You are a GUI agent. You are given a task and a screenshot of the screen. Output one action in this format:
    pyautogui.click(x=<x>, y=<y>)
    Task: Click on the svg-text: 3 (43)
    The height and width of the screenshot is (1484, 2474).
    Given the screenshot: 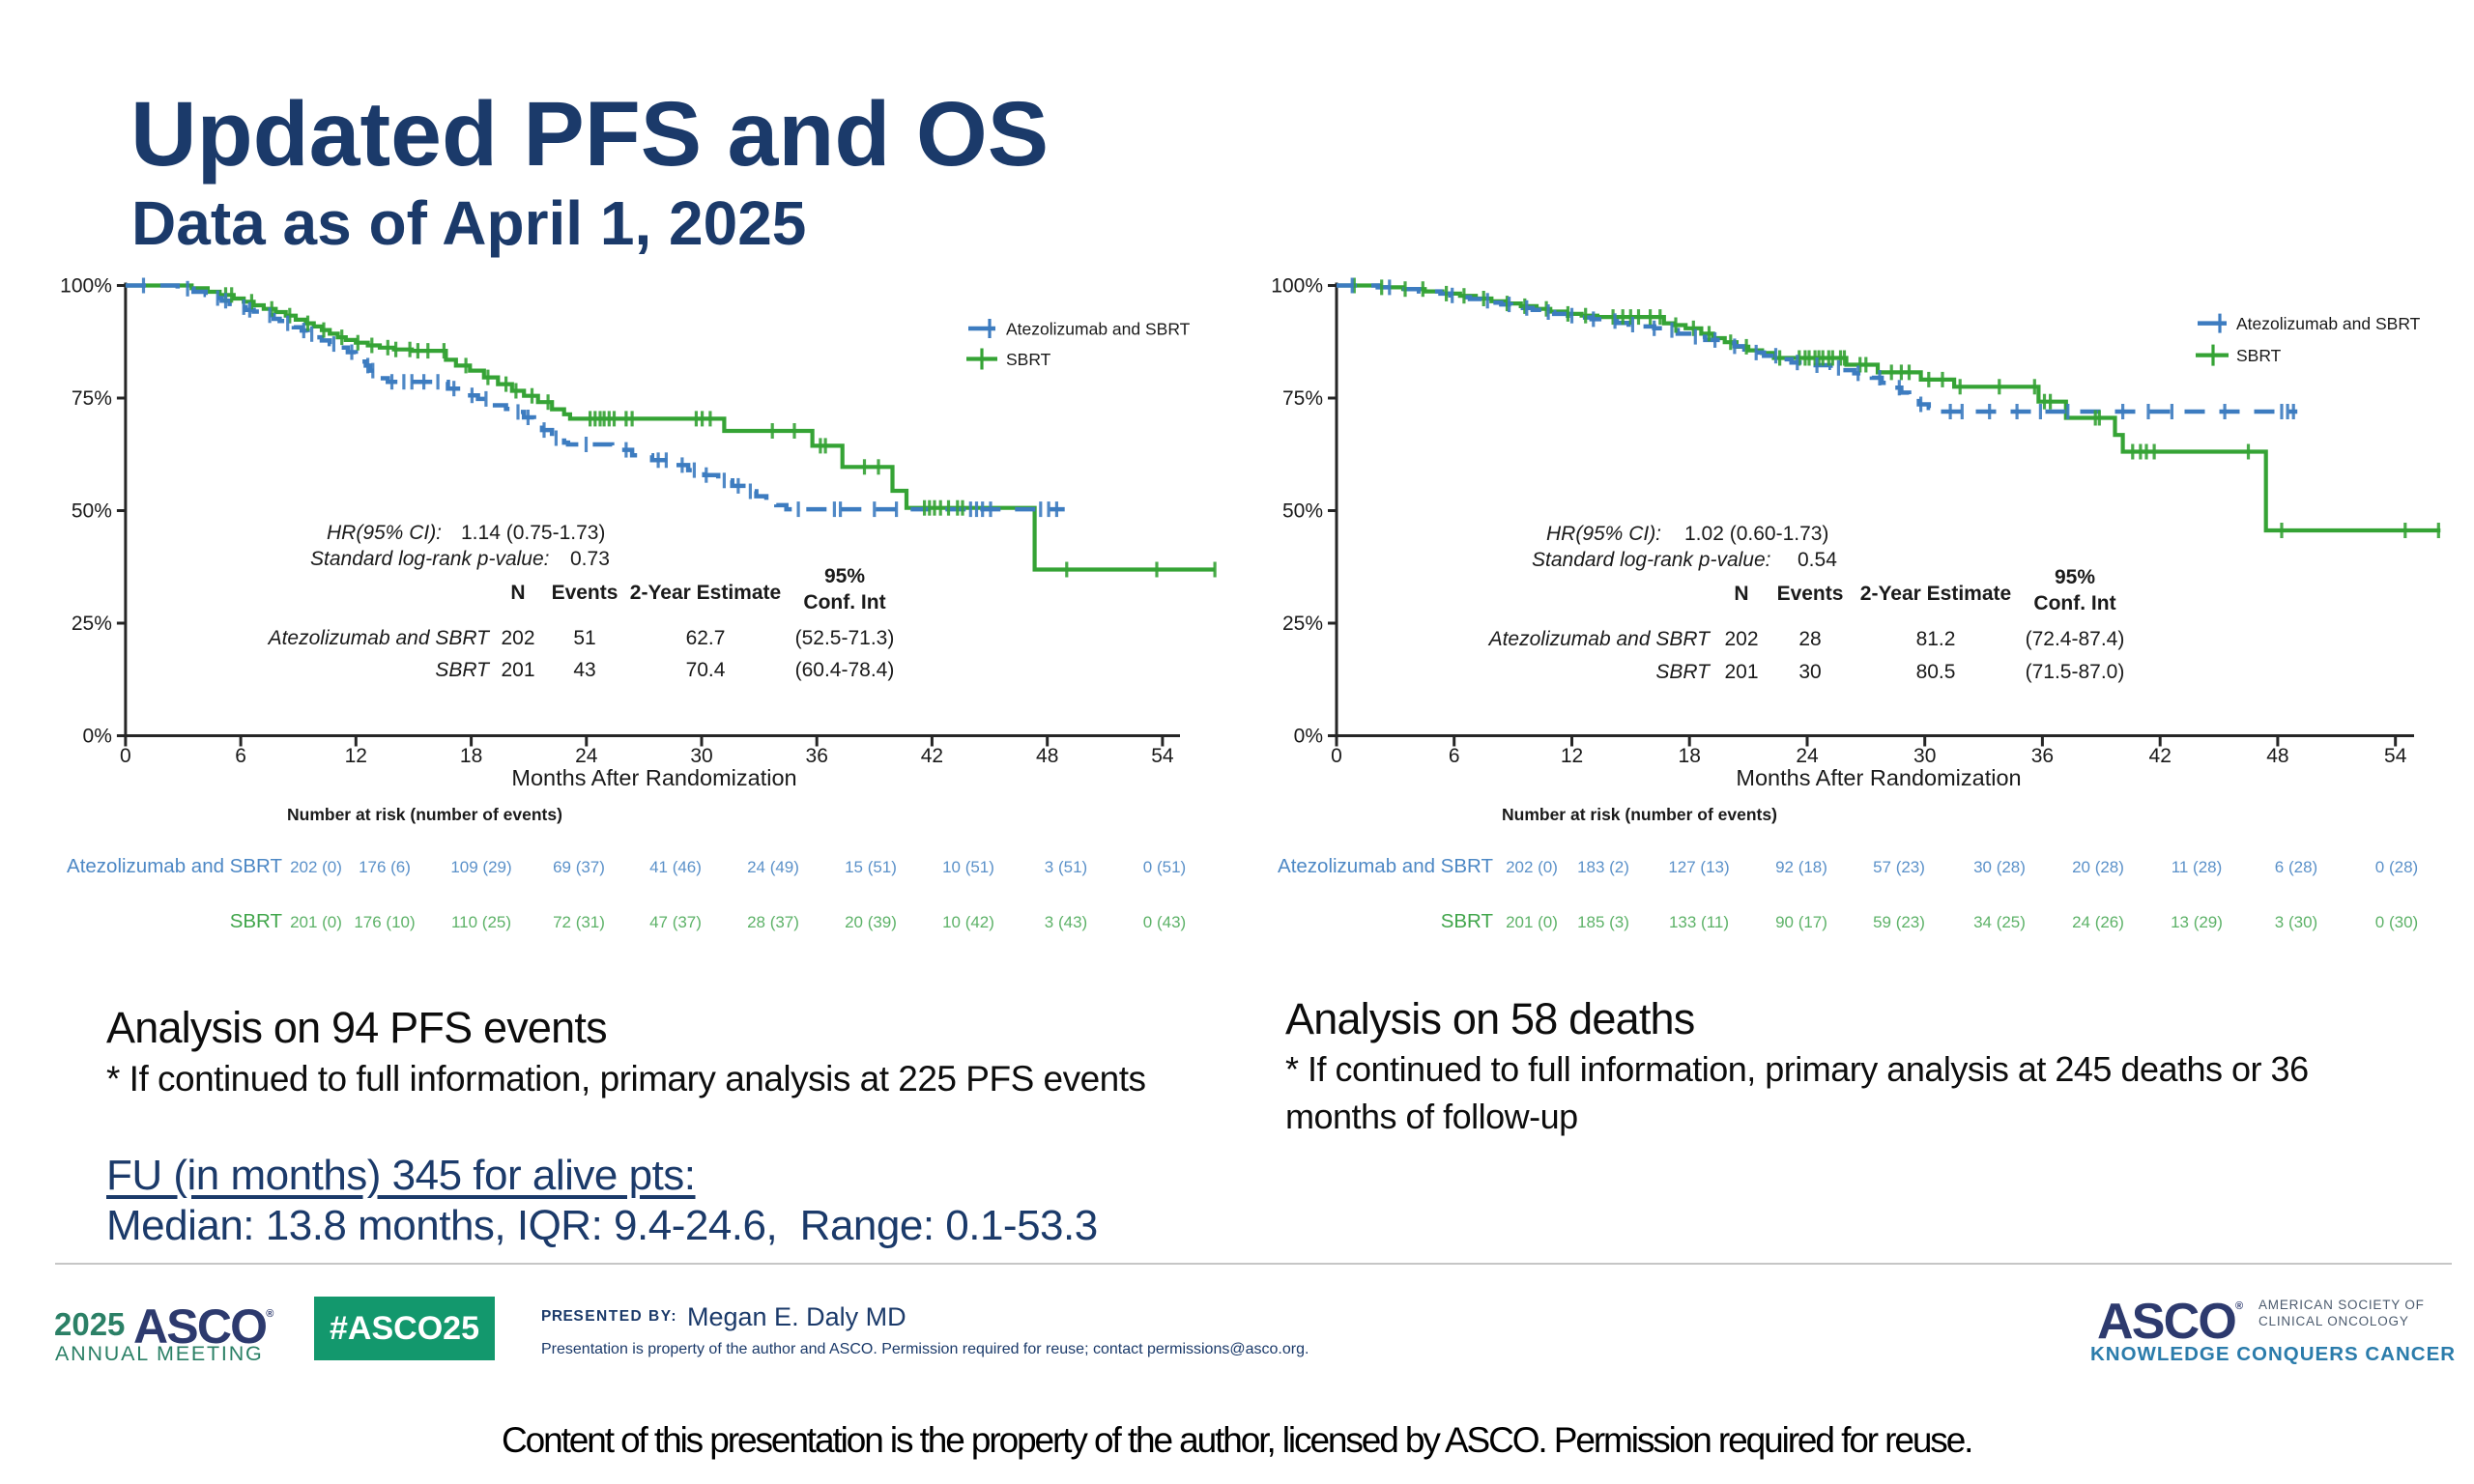 What is the action you would take?
    pyautogui.click(x=1066, y=922)
    